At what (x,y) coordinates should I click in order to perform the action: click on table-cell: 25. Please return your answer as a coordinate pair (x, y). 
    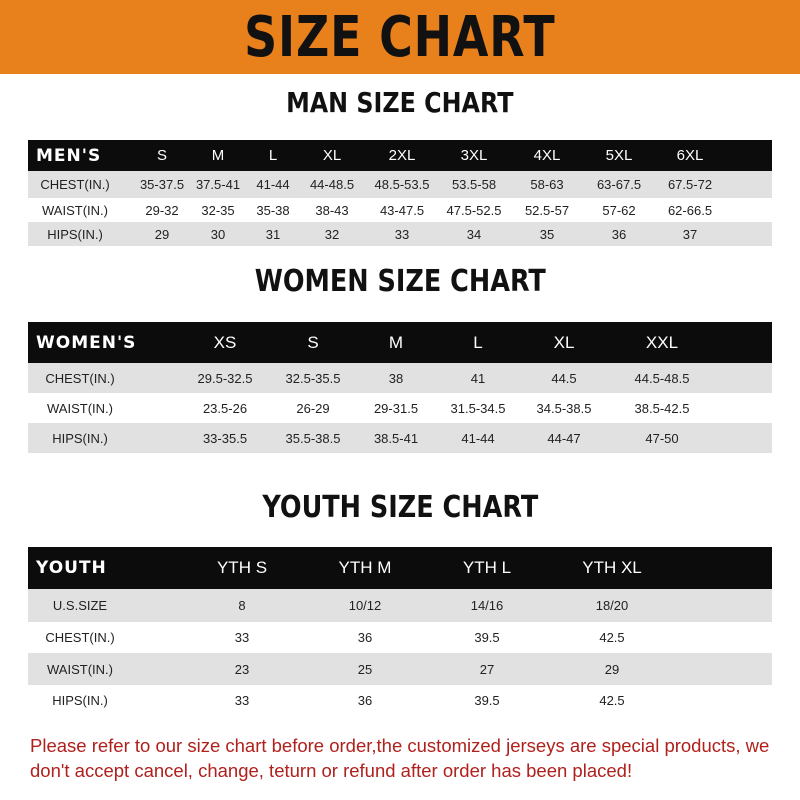
    Looking at the image, I should click on (365, 669).